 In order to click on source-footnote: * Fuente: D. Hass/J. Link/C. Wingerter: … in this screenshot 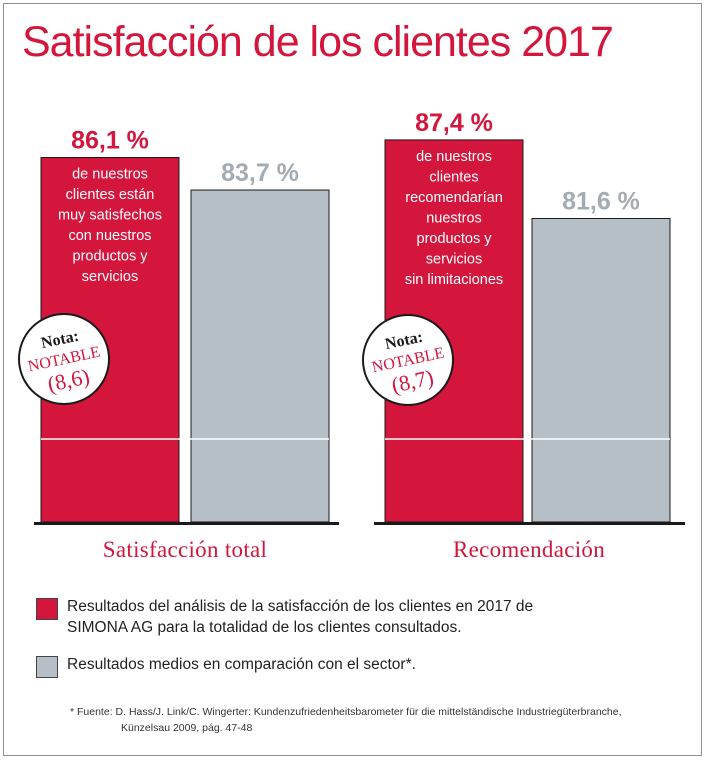, I will do `click(346, 720)`.